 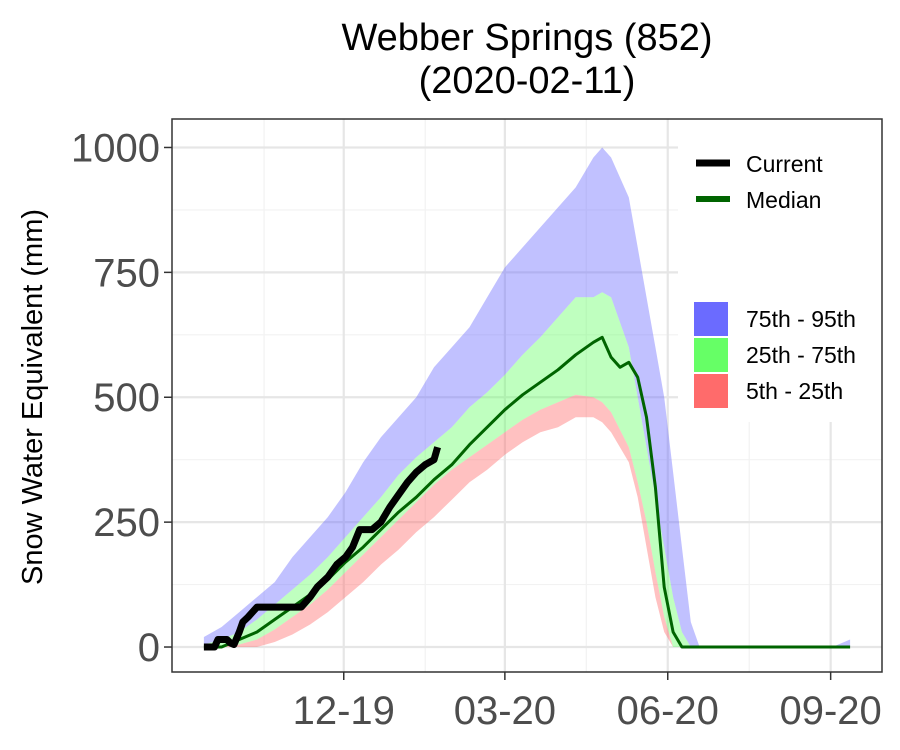 I want to click on legend-band-5-25-label: 5th - 25th, so click(x=794, y=391).